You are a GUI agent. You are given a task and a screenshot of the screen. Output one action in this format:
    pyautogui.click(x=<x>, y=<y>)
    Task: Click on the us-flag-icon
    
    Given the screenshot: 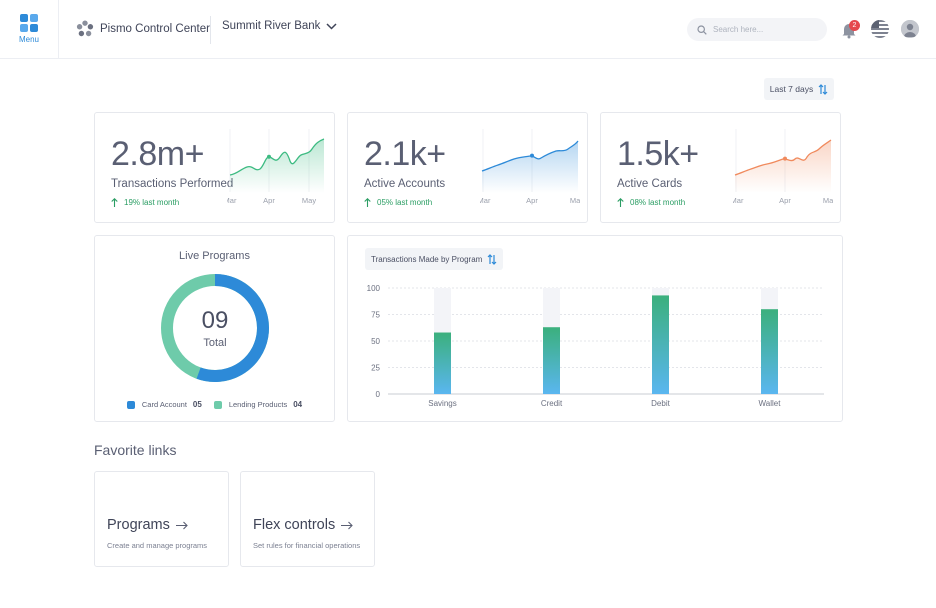 What is the action you would take?
    pyautogui.click(x=880, y=29)
    